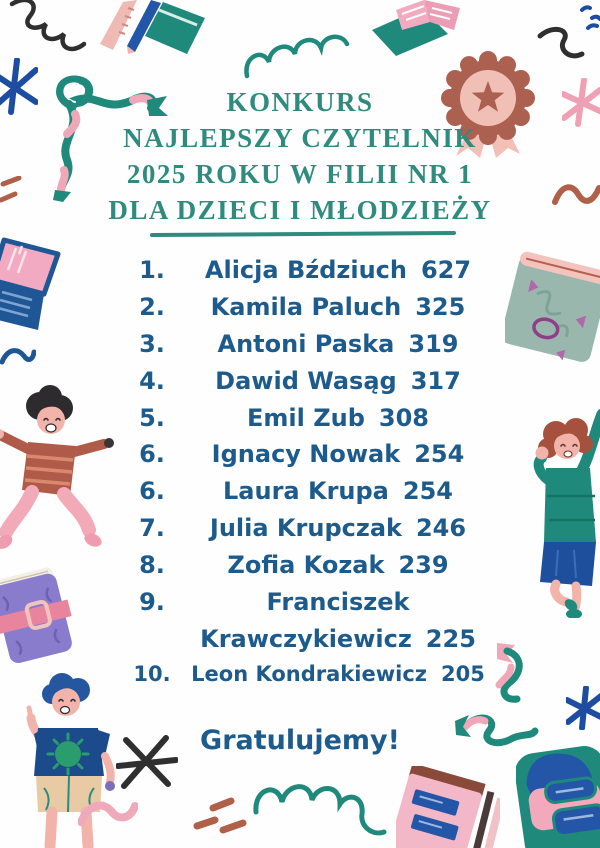 The image size is (600, 848). What do you see at coordinates (502, 702) in the screenshot?
I see `ribbon-curl-bottom-icon` at bounding box center [502, 702].